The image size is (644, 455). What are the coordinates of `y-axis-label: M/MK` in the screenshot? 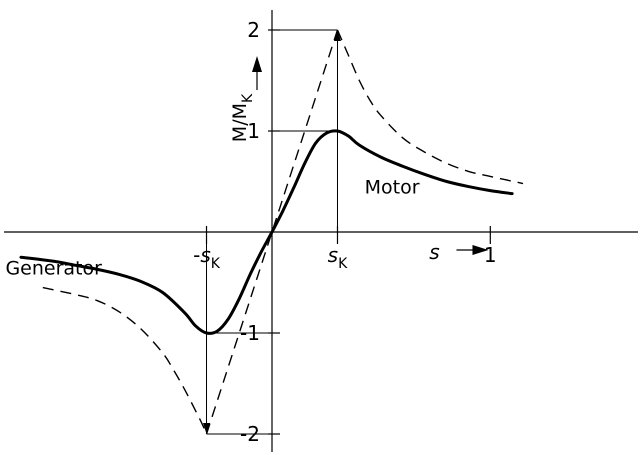 It's located at (242, 117).